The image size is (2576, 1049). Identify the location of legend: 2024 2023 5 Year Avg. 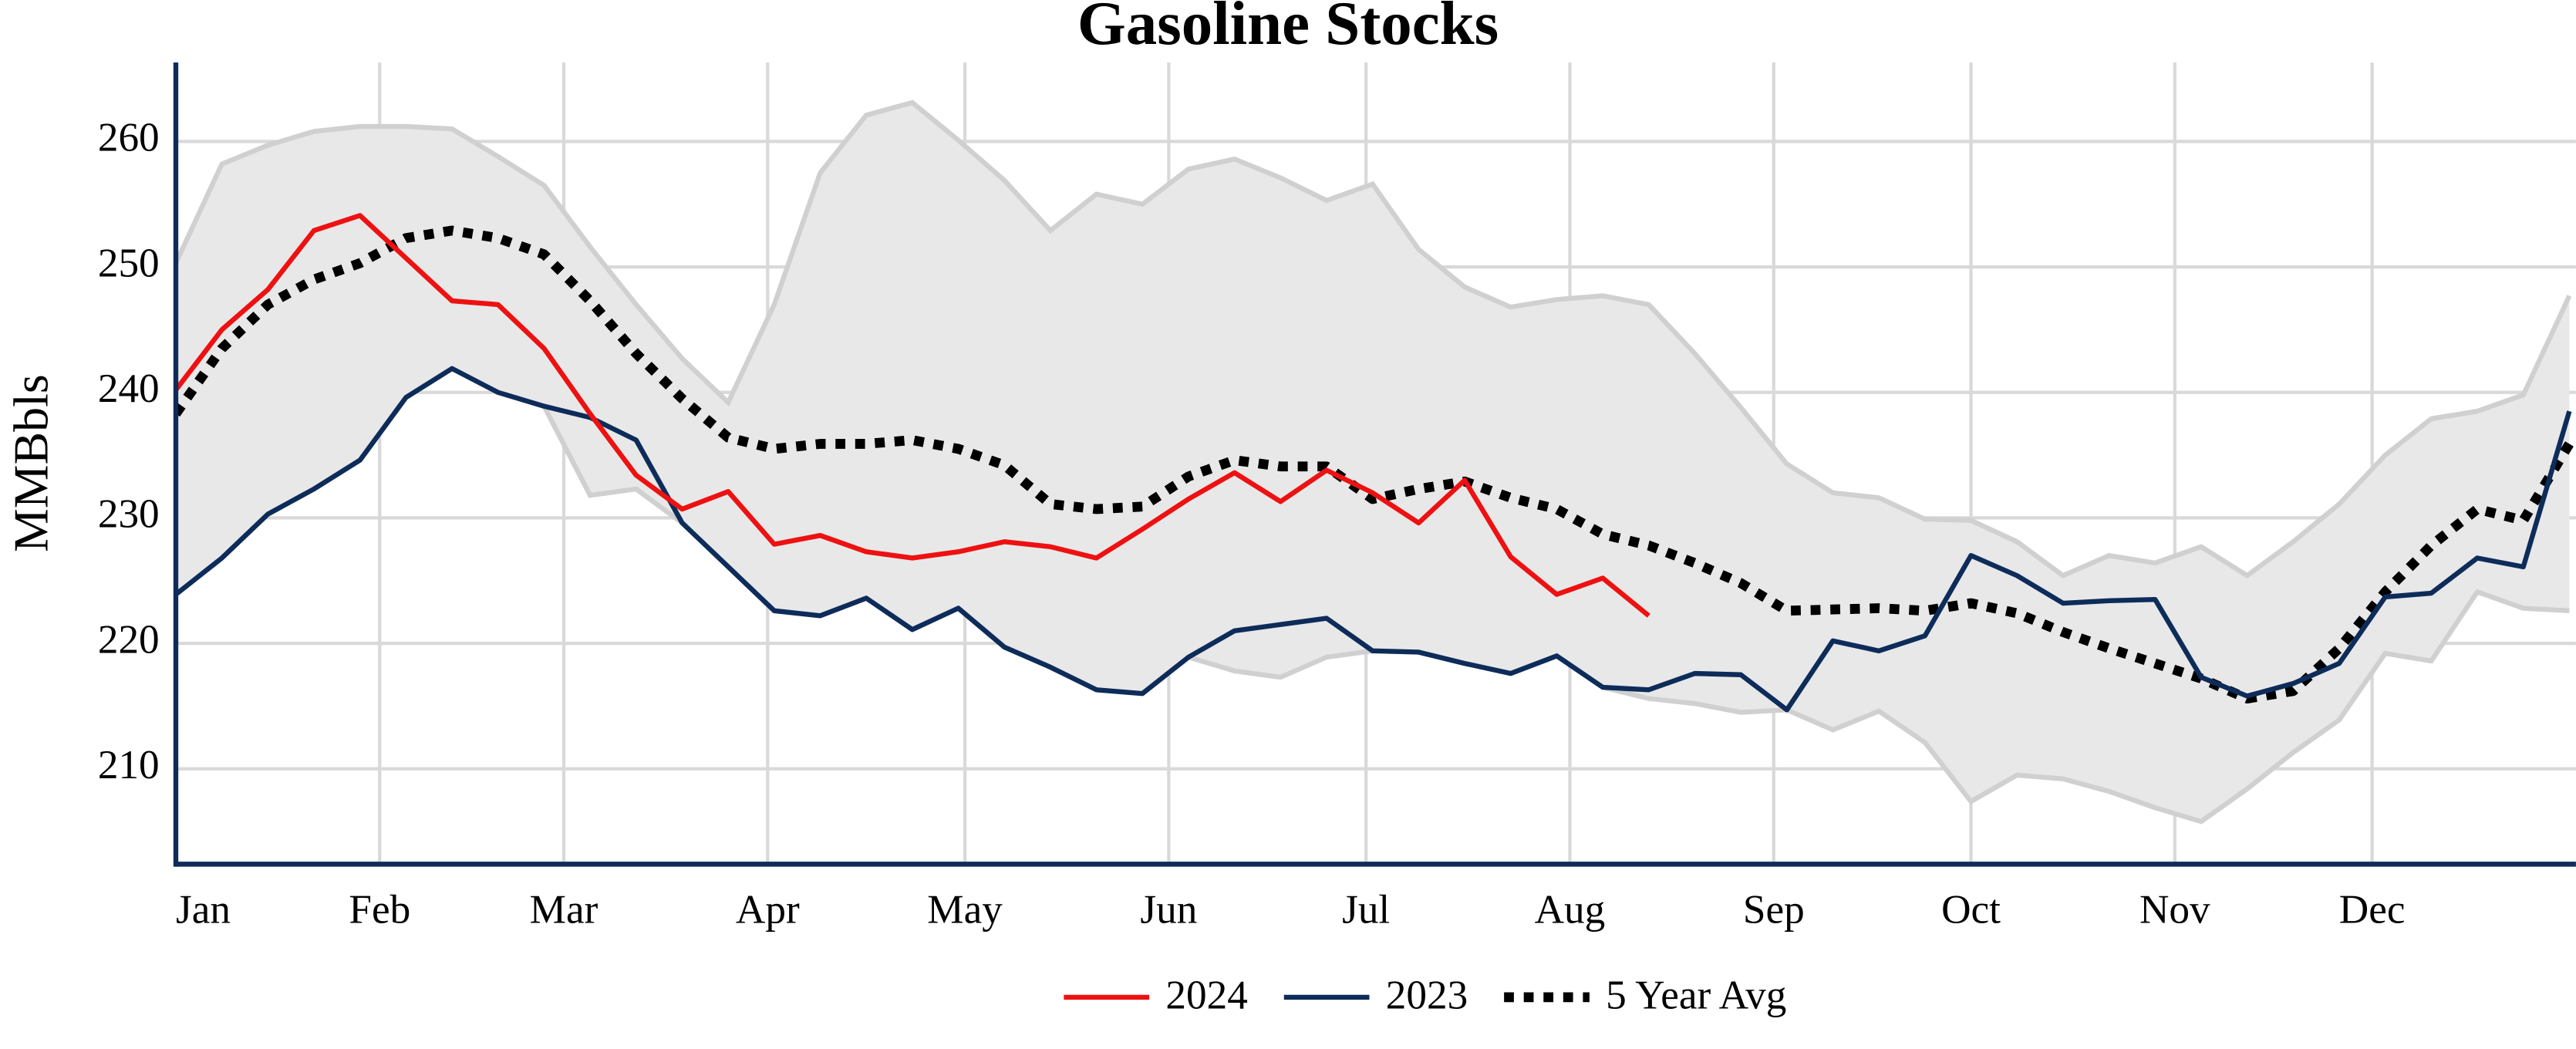
(1425, 994).